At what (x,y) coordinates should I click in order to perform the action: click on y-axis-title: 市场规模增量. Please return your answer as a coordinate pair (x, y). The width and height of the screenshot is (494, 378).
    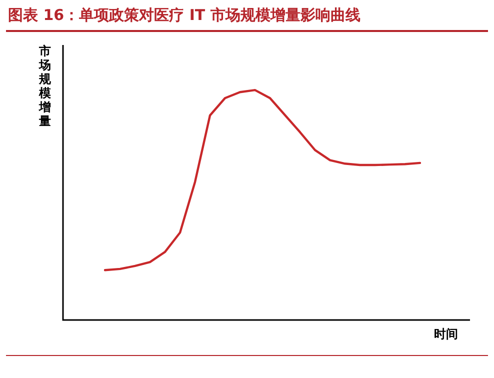
    Looking at the image, I should click on (45, 86).